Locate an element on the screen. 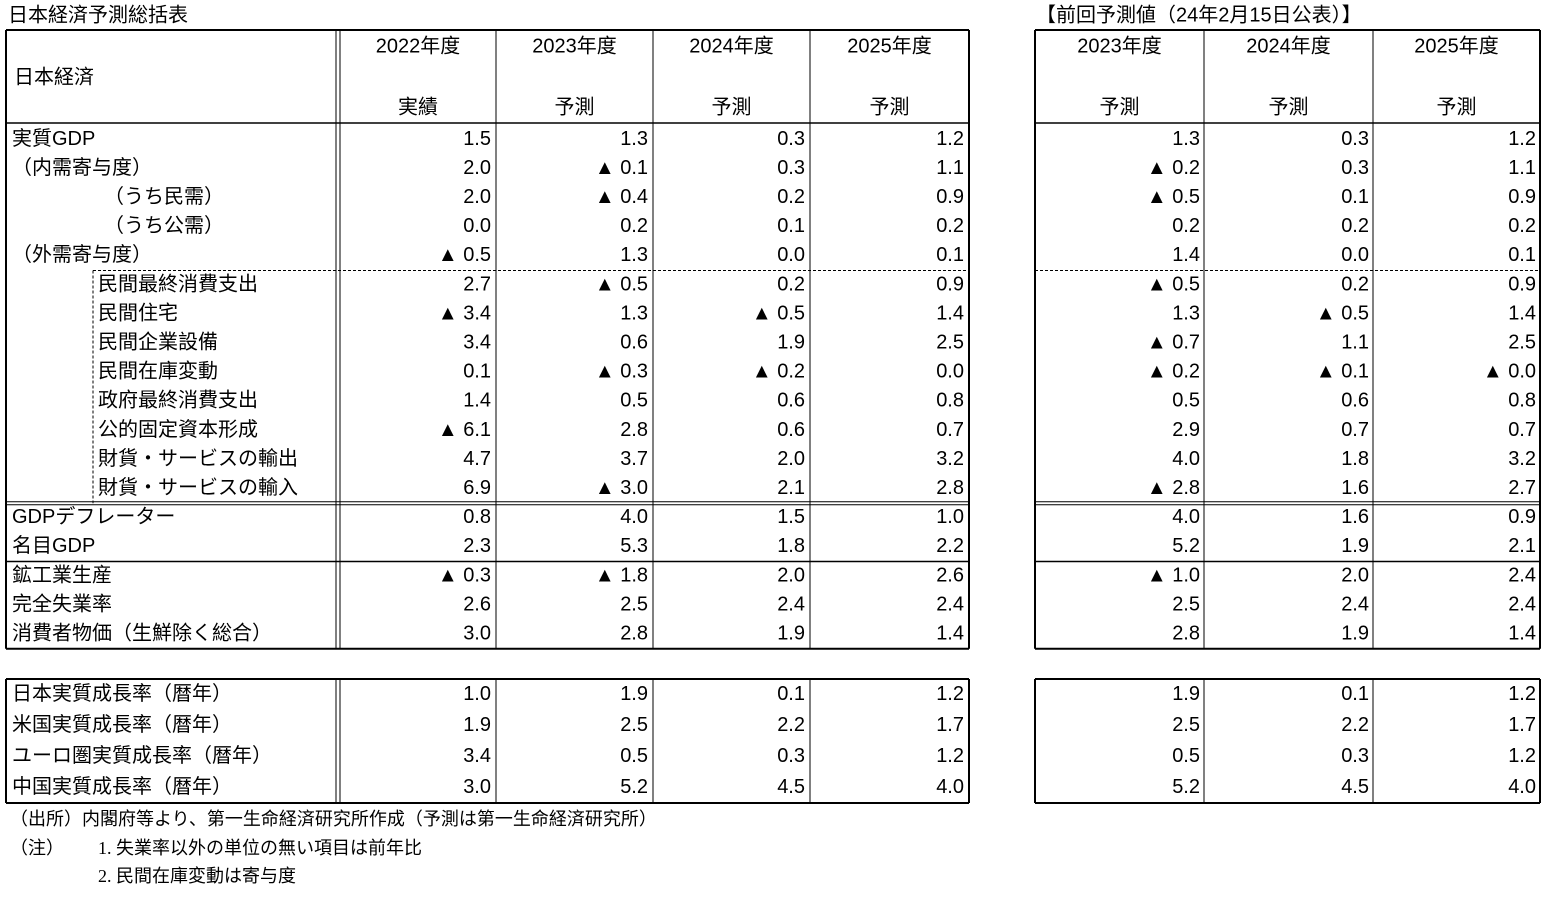  row-label: ユーロ圏実質成長率（暦年） is located at coordinates (142, 755).